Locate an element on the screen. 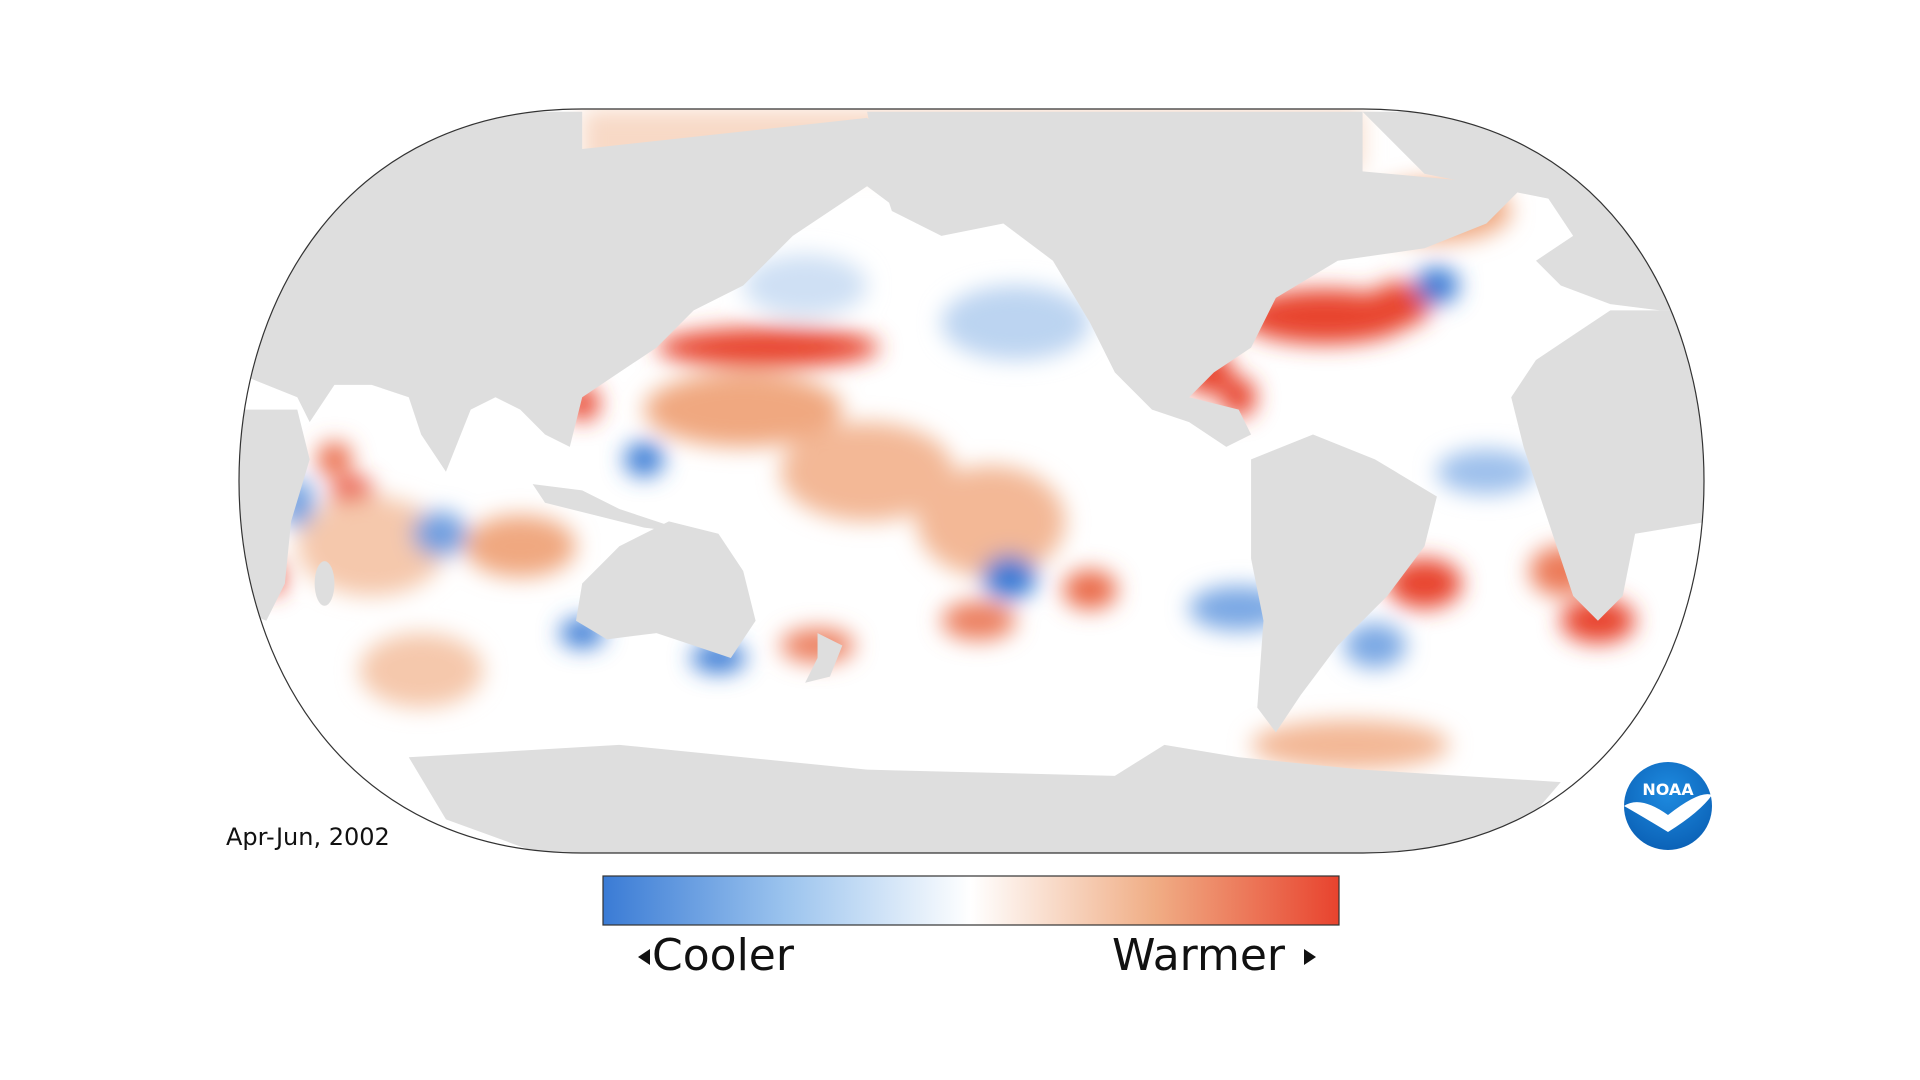  cooler-arrow is located at coordinates (644, 957).